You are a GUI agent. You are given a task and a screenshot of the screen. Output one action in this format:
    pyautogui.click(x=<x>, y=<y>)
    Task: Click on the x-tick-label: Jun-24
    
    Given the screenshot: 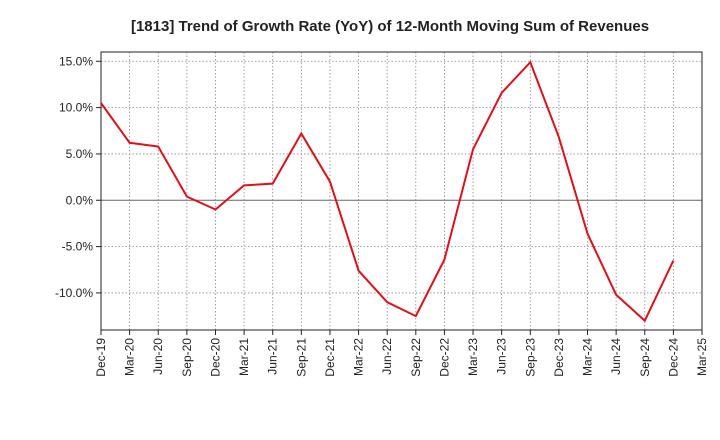 What is the action you would take?
    pyautogui.click(x=616, y=356)
    